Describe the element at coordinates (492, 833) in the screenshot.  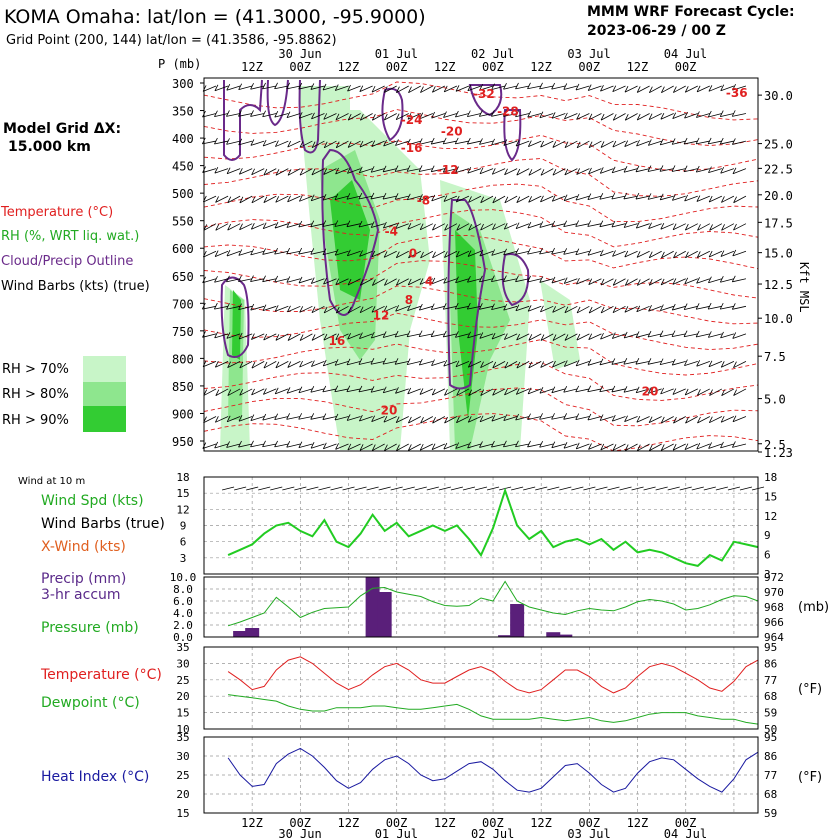
I see `day-label-bottom: 02 Jul` at that location.